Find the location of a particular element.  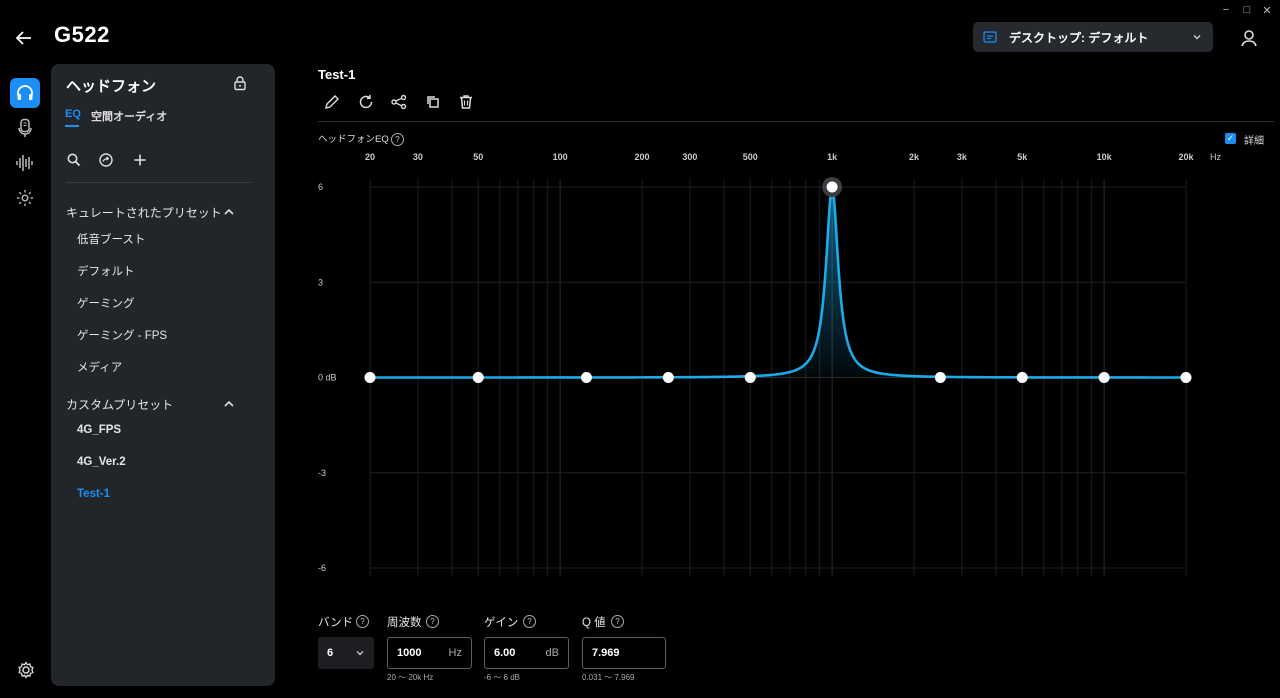

person-icon is located at coordinates (1249, 38).